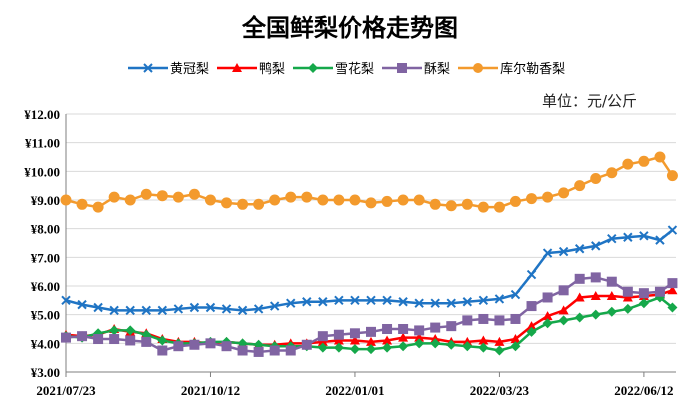 The image size is (700, 408). What do you see at coordinates (42, 171) in the screenshot?
I see `y-tick-label: ¥10.00` at bounding box center [42, 171].